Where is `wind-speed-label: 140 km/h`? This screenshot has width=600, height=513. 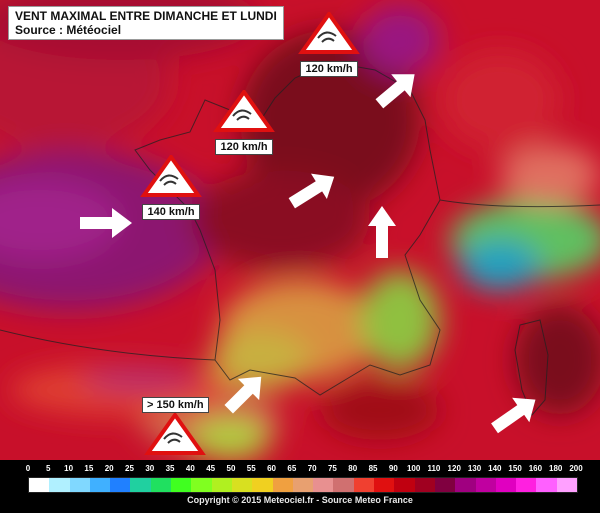
wind-speed-label: 140 km/h is located at coordinates (171, 212).